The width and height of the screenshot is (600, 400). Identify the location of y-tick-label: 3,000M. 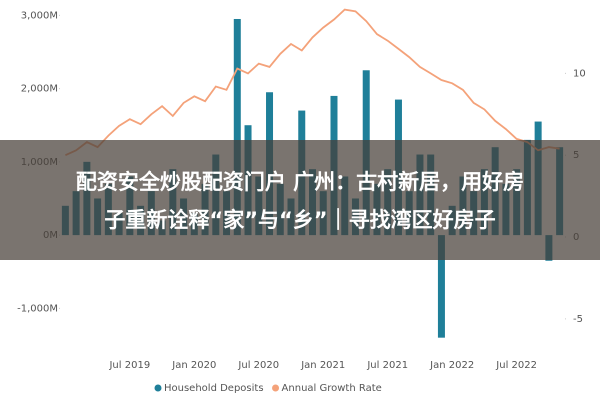
(39, 15).